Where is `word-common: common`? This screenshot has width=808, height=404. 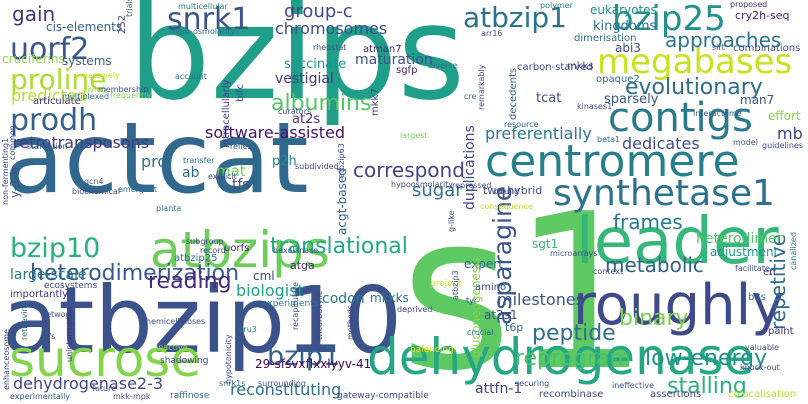 word-common: common is located at coordinates (12, 142).